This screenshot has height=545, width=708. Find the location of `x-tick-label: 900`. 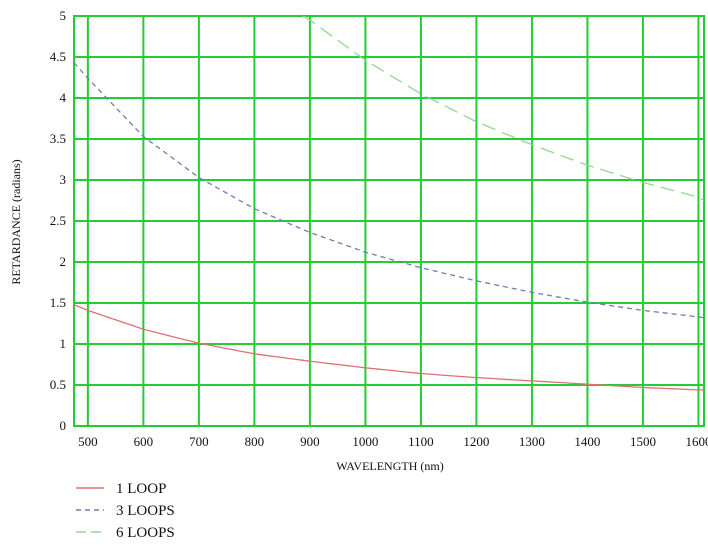

x-tick-label: 900 is located at coordinates (310, 441).